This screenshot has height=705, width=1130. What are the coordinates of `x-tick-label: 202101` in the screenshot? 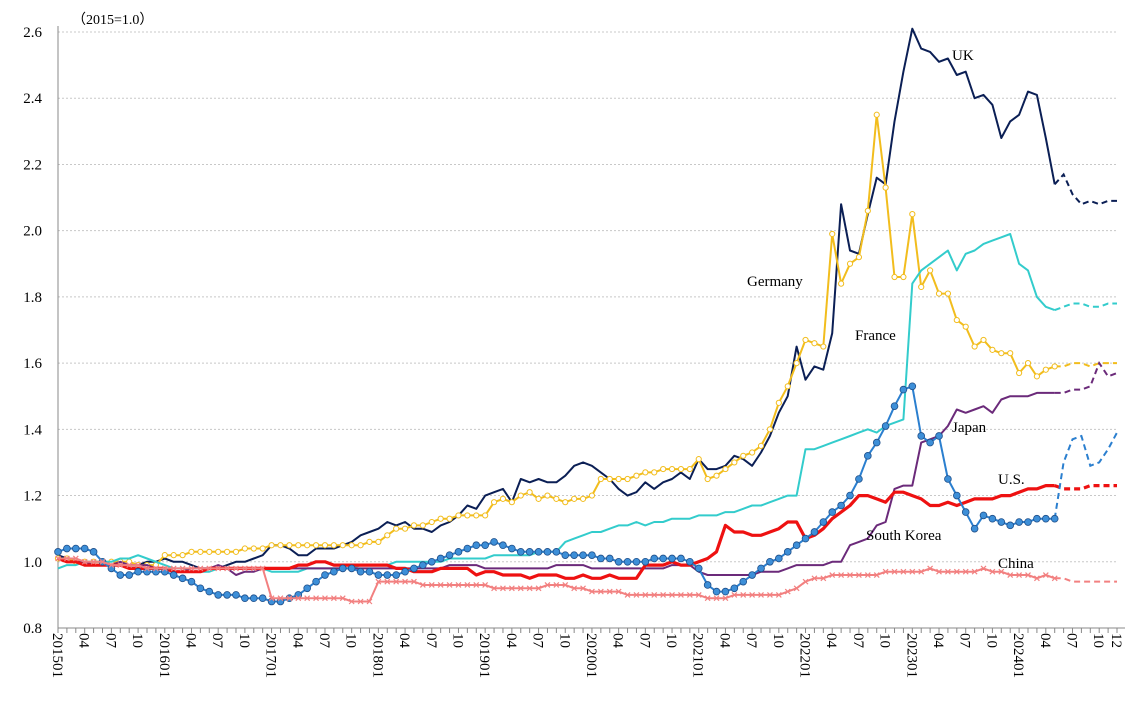 It's located at (698, 655).